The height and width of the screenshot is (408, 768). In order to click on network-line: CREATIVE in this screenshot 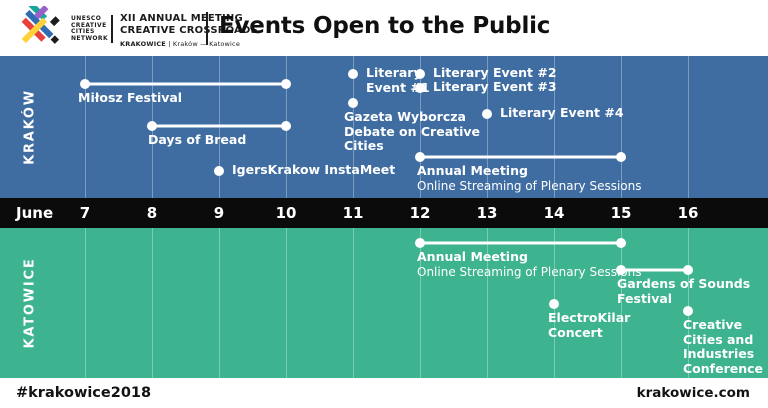, I will do `click(89, 25)`.